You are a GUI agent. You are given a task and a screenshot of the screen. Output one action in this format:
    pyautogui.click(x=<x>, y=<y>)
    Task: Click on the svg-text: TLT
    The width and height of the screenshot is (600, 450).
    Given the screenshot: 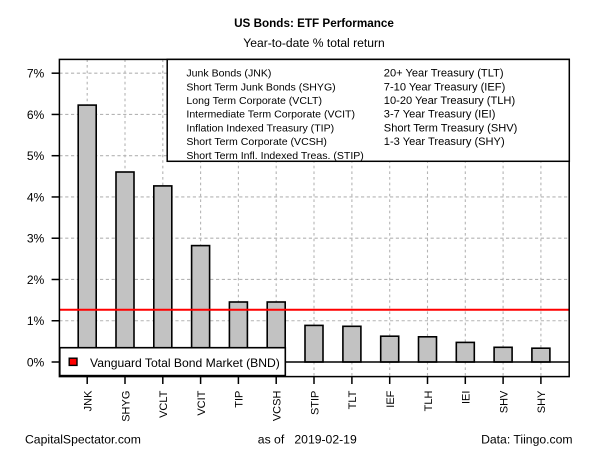 What is the action you would take?
    pyautogui.click(x=353, y=399)
    